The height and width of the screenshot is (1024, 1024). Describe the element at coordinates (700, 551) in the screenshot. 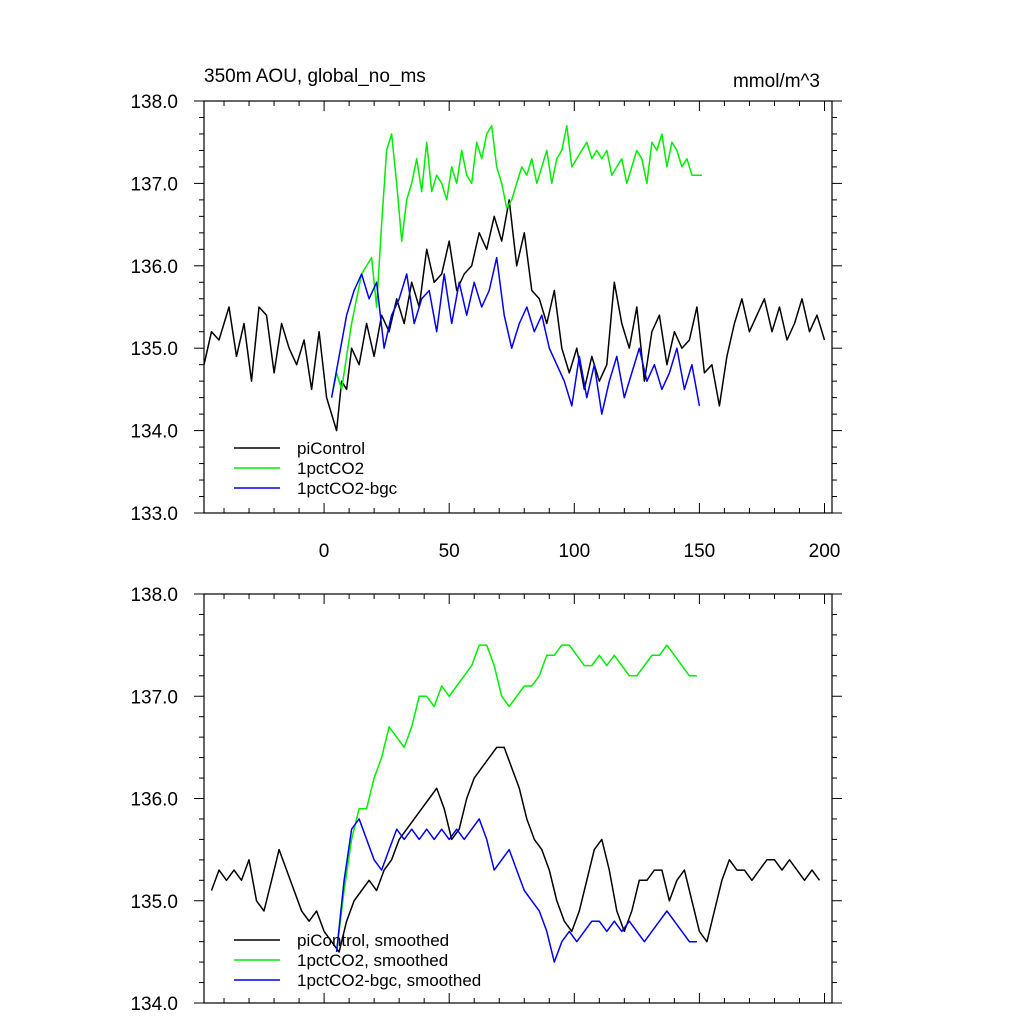

I see `x-tick-label: 150` at that location.